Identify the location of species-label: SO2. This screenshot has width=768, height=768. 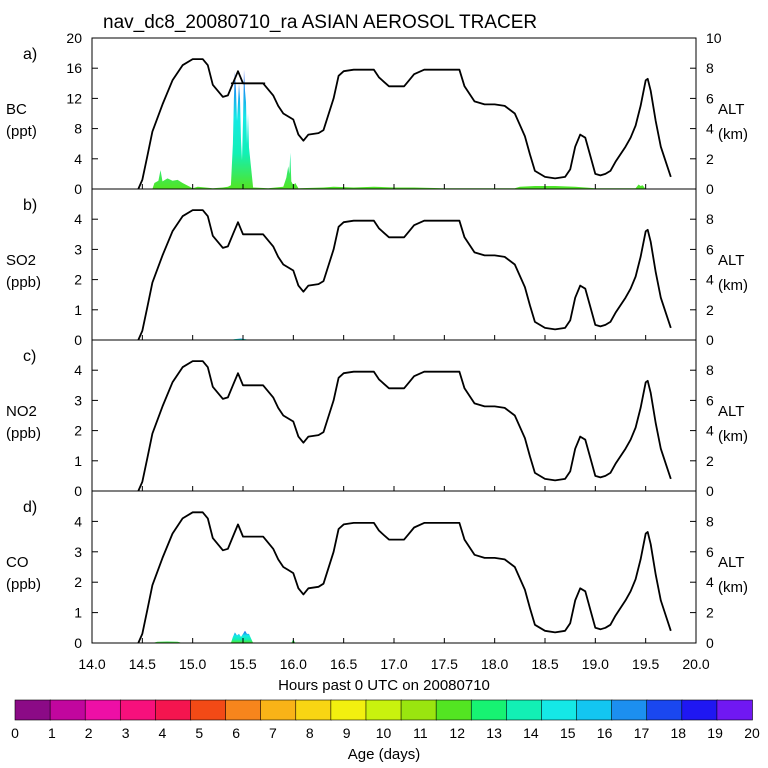
(21, 260).